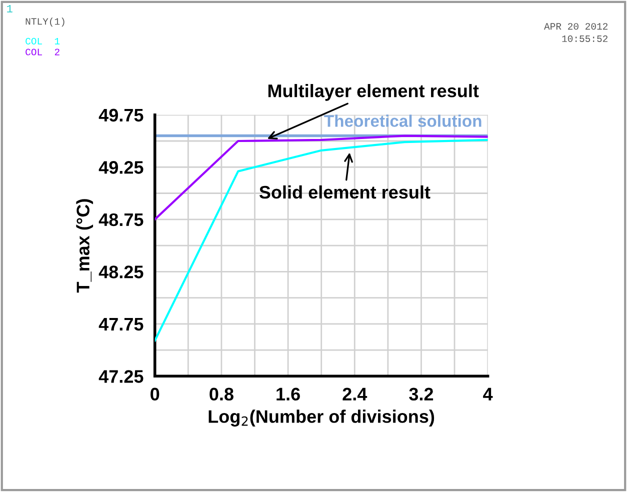  Describe the element at coordinates (45, 22) in the screenshot. I see `text: NTLY(1)` at that location.